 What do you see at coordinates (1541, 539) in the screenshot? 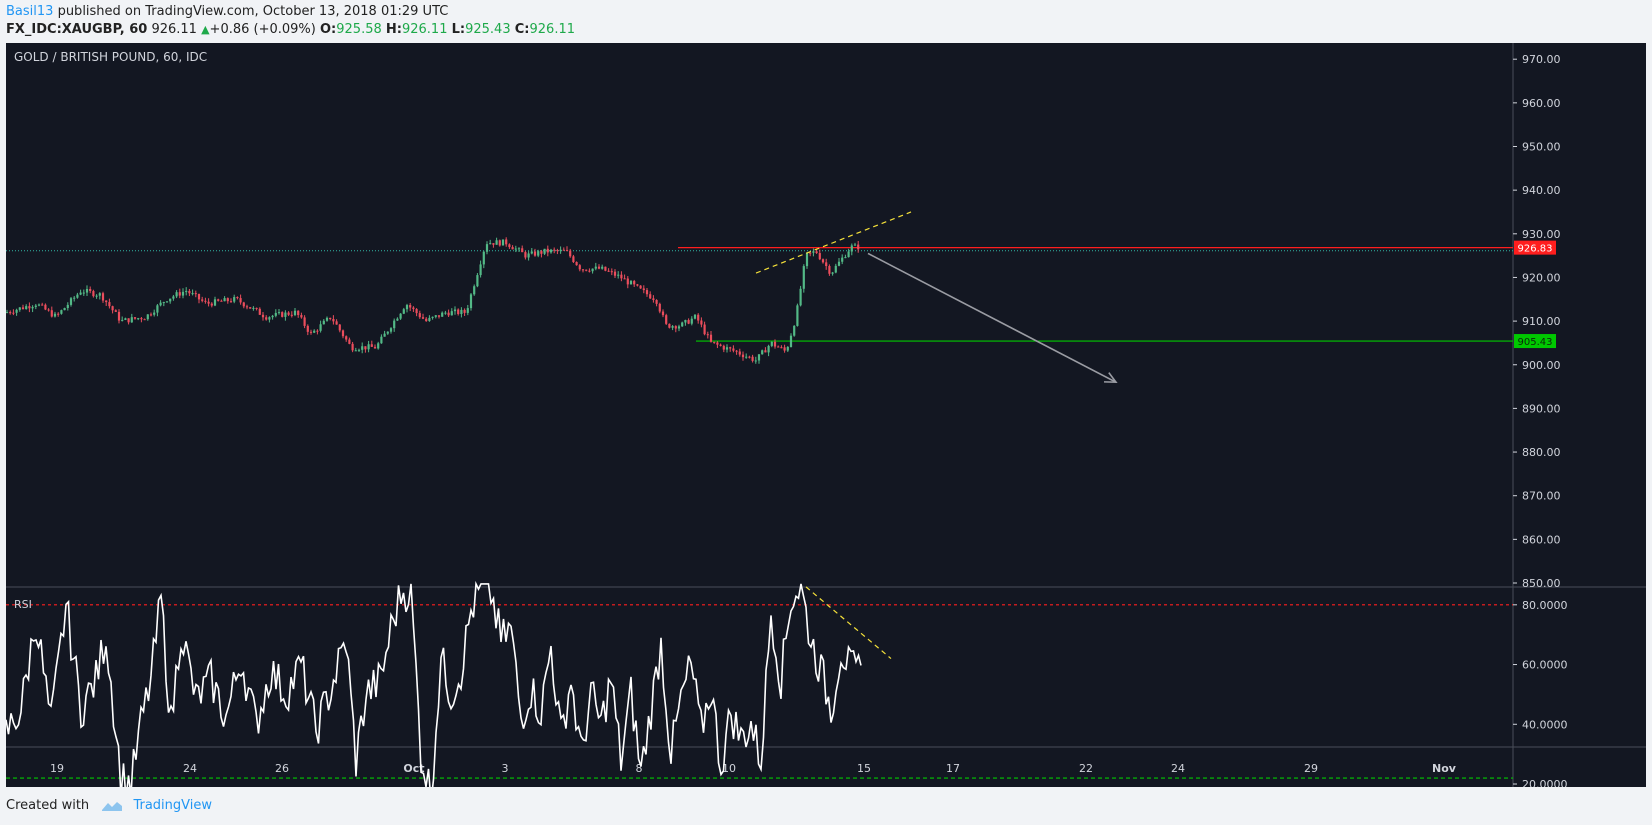
I see `price-tick-label: 860.00` at bounding box center [1541, 539].